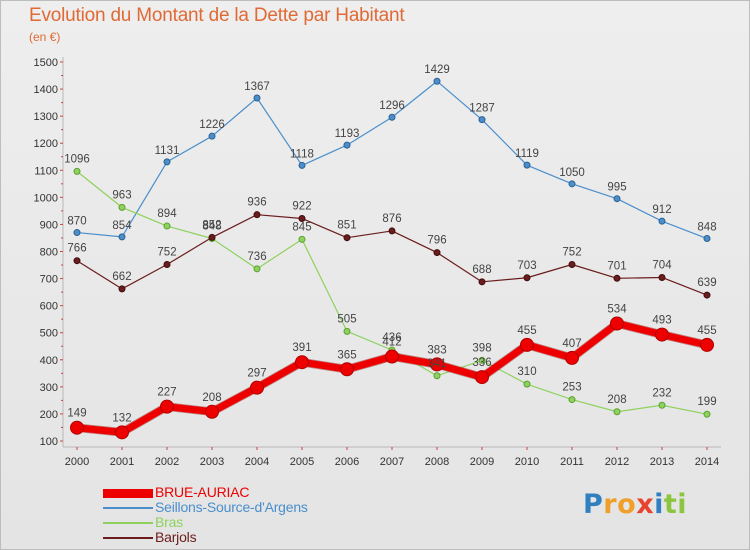 This screenshot has width=750, height=550. What do you see at coordinates (49, 253) in the screenshot?
I see `y-tick-label: 800` at bounding box center [49, 253].